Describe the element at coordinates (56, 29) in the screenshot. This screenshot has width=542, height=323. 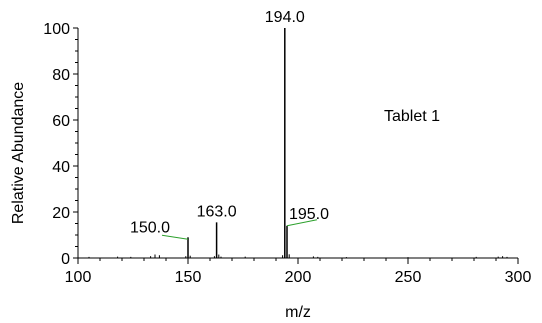
I see `y-tick-label: 100` at that location.